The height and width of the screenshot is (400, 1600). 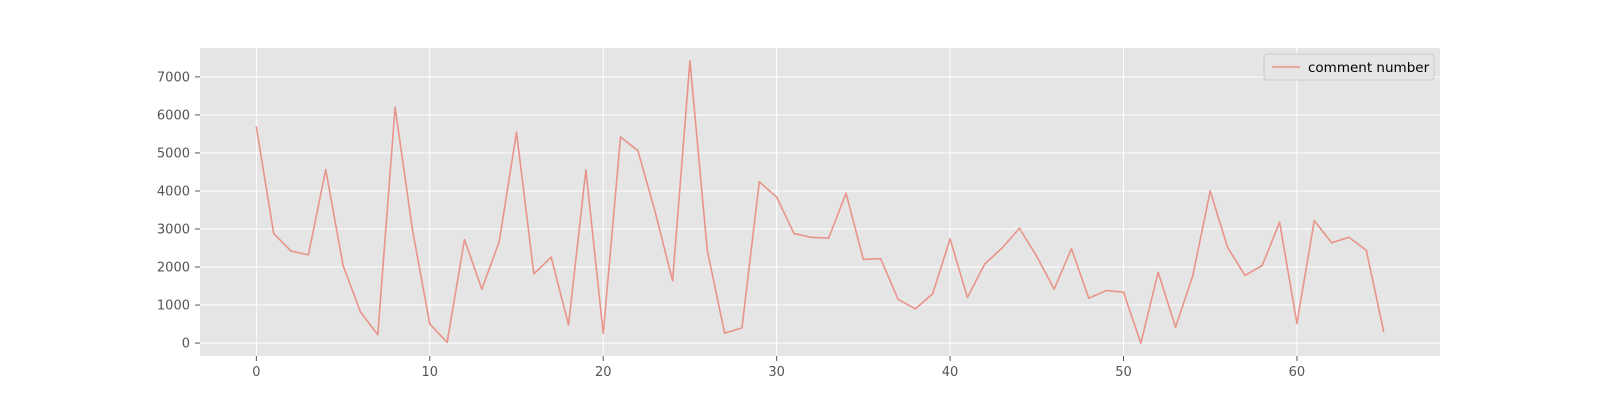 I want to click on x-tick-label: 20, so click(x=603, y=372).